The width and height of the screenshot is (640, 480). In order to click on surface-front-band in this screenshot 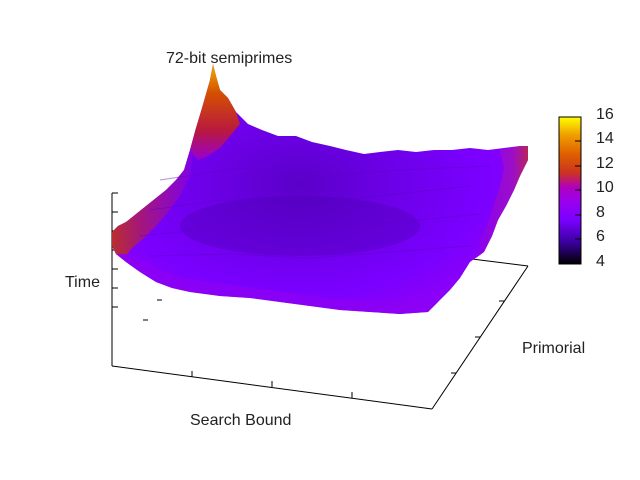, I will do `click(277, 284)`.